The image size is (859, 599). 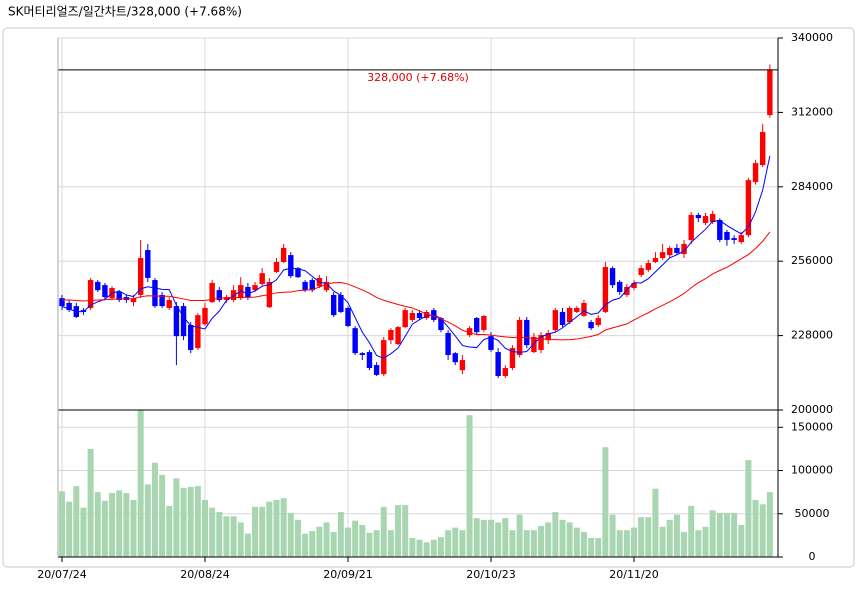 I want to click on y-tick-label: 50000, so click(x=812, y=513).